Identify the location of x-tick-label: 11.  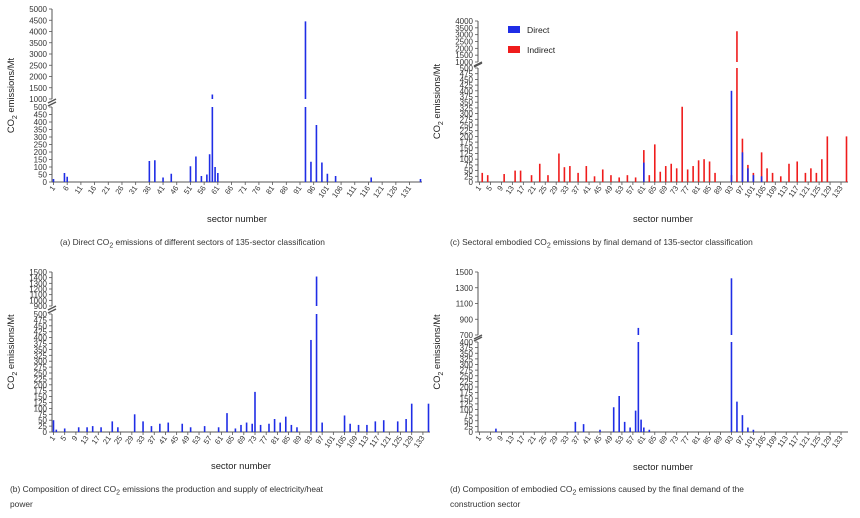
(79, 190).